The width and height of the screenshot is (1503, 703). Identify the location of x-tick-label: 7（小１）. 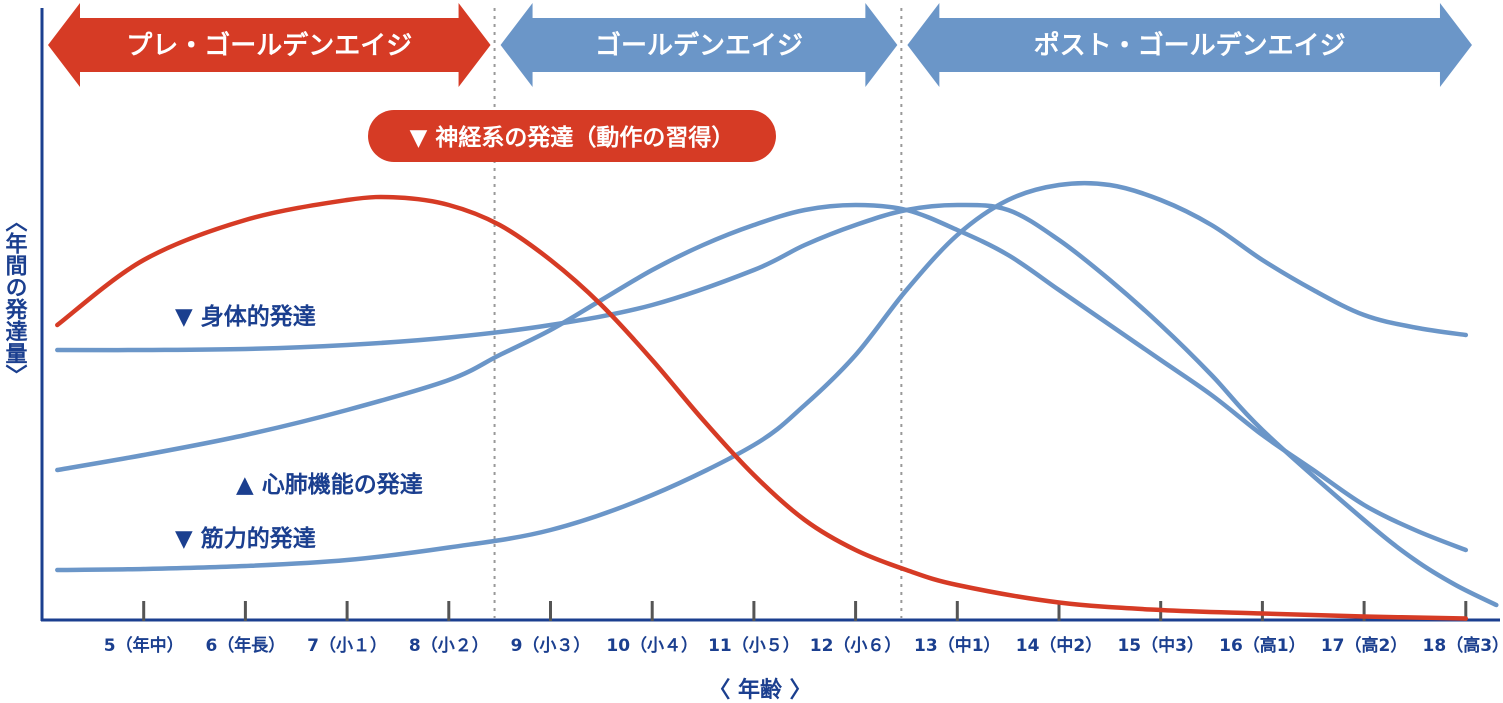
(347, 645).